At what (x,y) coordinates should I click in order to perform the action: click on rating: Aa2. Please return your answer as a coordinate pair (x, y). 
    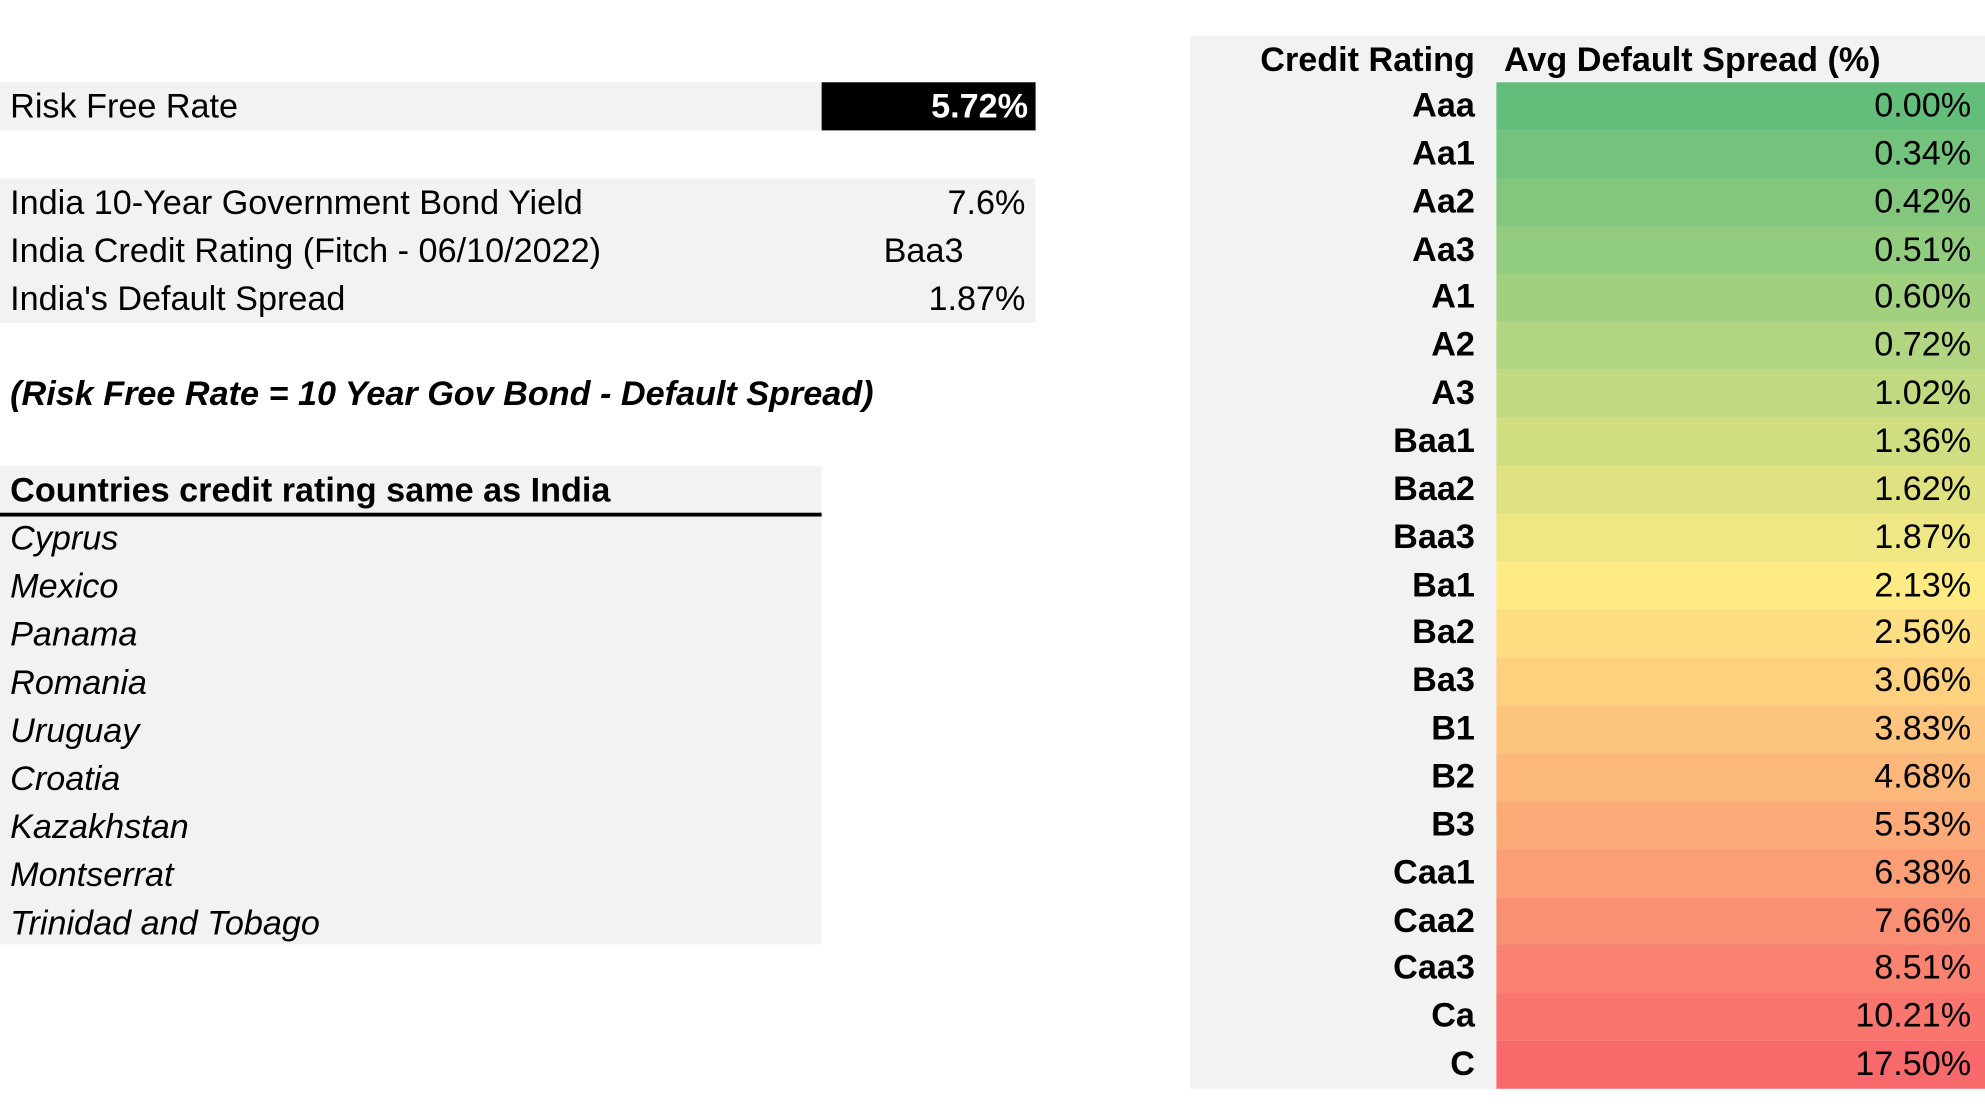
    Looking at the image, I should click on (1443, 200).